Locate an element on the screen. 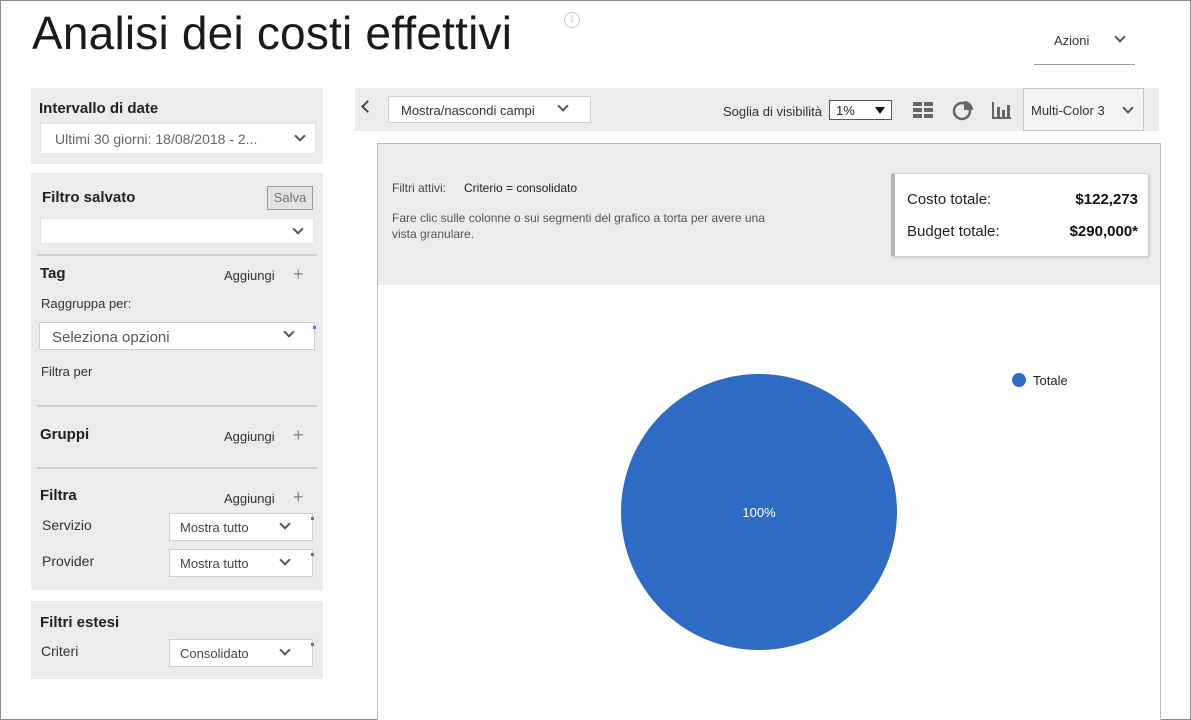 The width and height of the screenshot is (1191, 720). save-button: Salva is located at coordinates (290, 198).